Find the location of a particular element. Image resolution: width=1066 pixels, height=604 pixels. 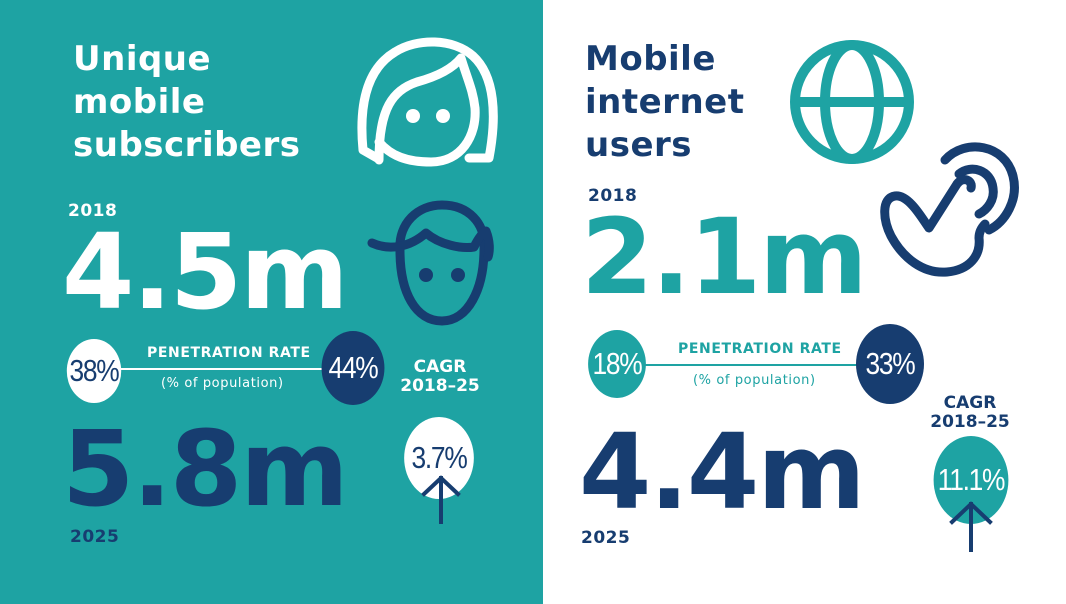

title-line: internet is located at coordinates (665, 102).